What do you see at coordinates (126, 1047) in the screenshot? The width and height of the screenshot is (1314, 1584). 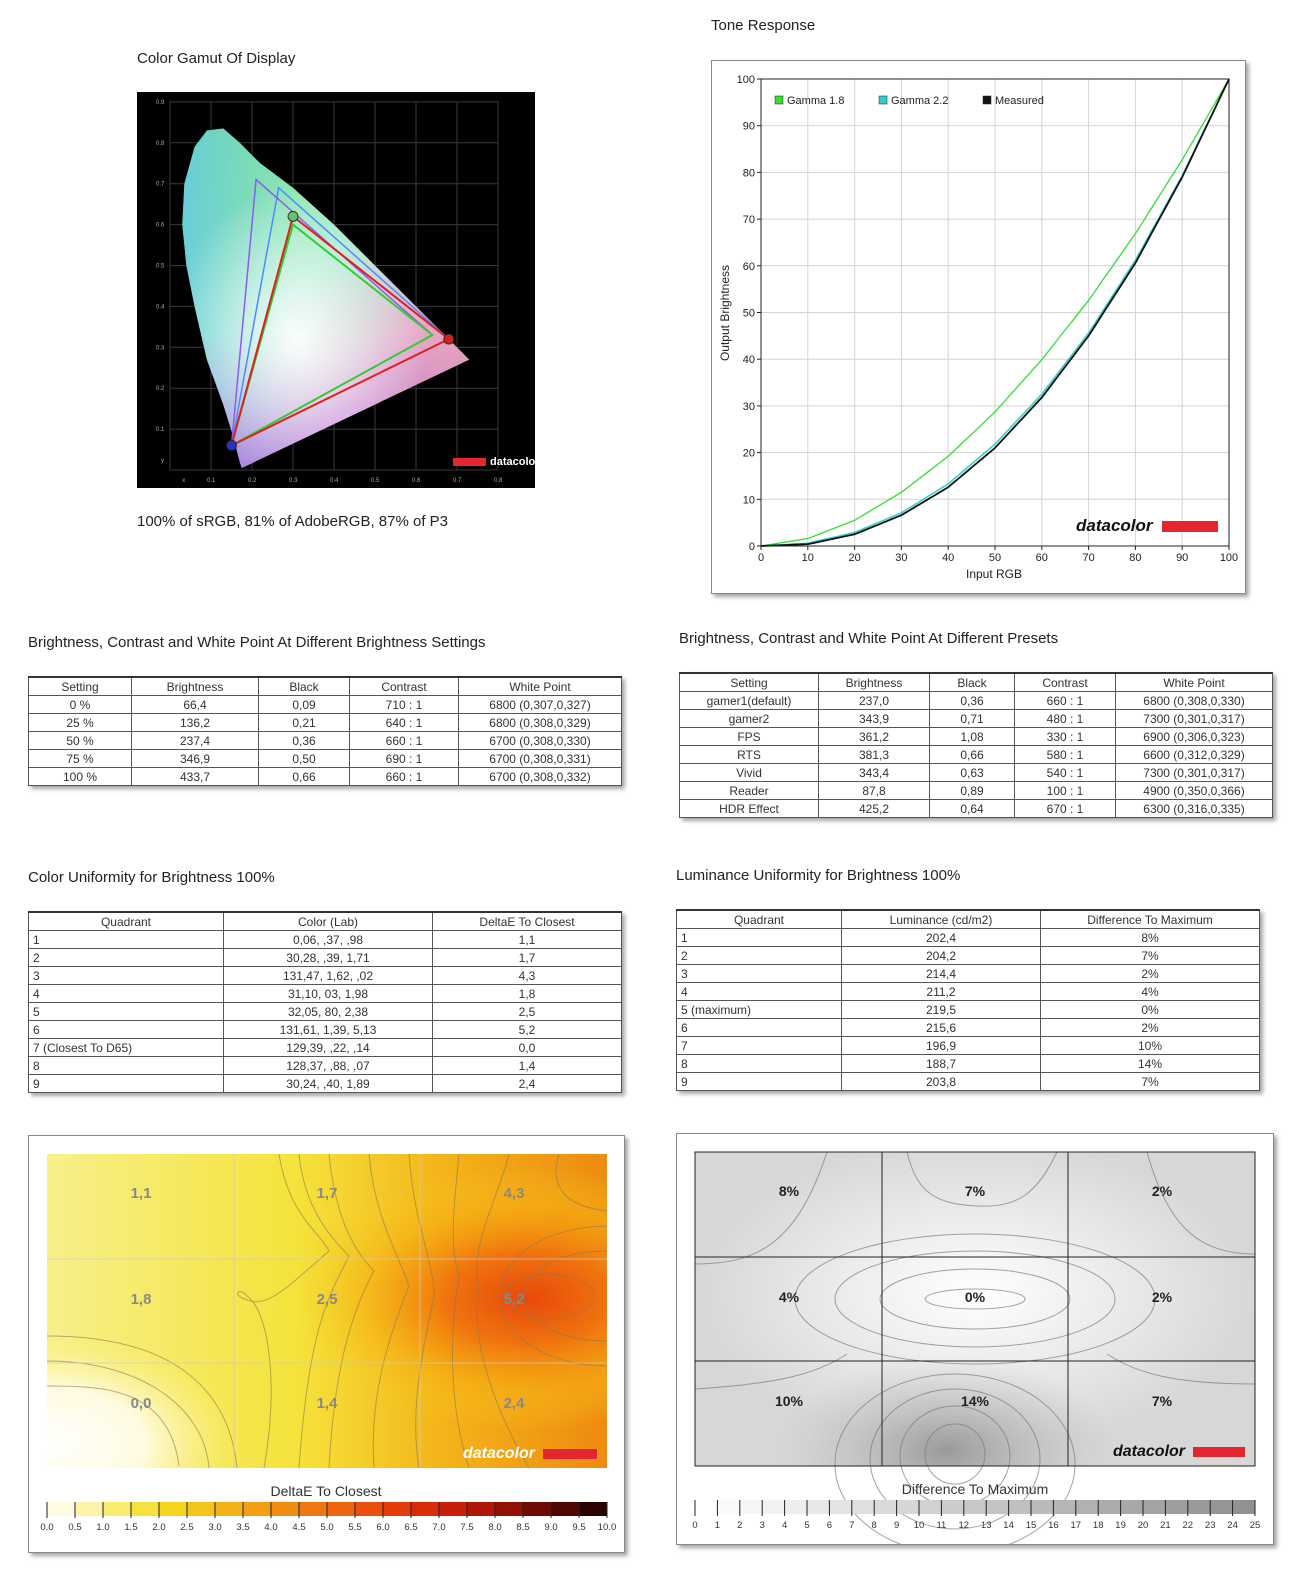 I see `table-cell: 7 (Closest To D65)` at bounding box center [126, 1047].